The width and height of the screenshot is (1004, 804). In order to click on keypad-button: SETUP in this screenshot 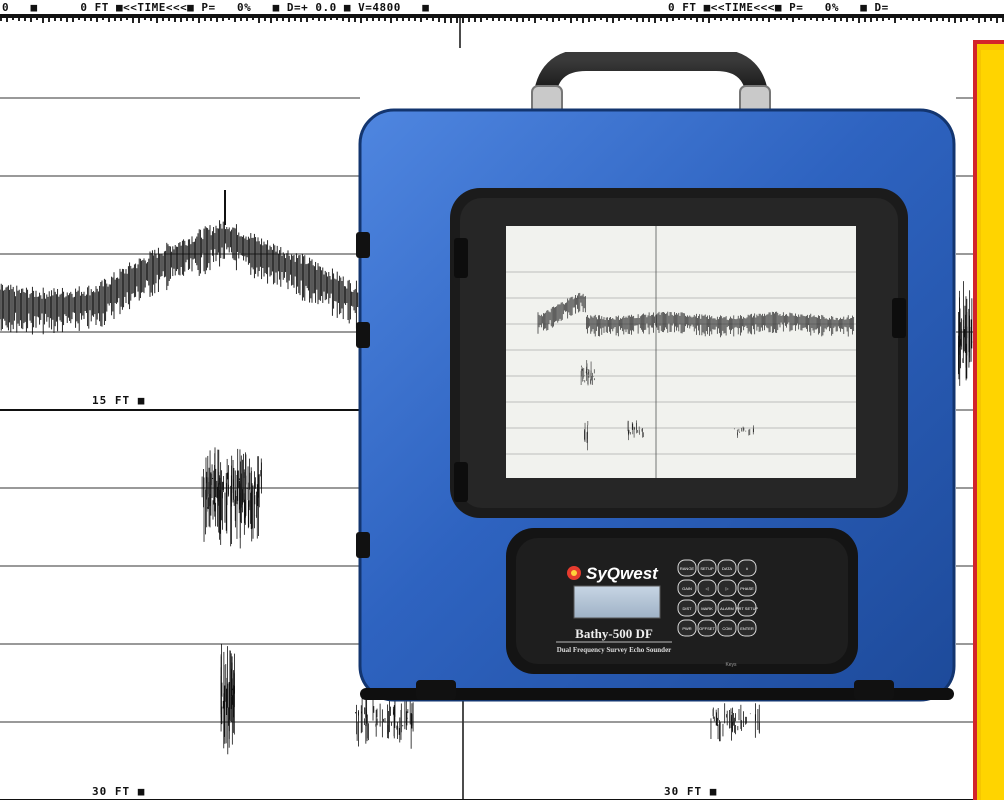, I will do `click(707, 568)`.